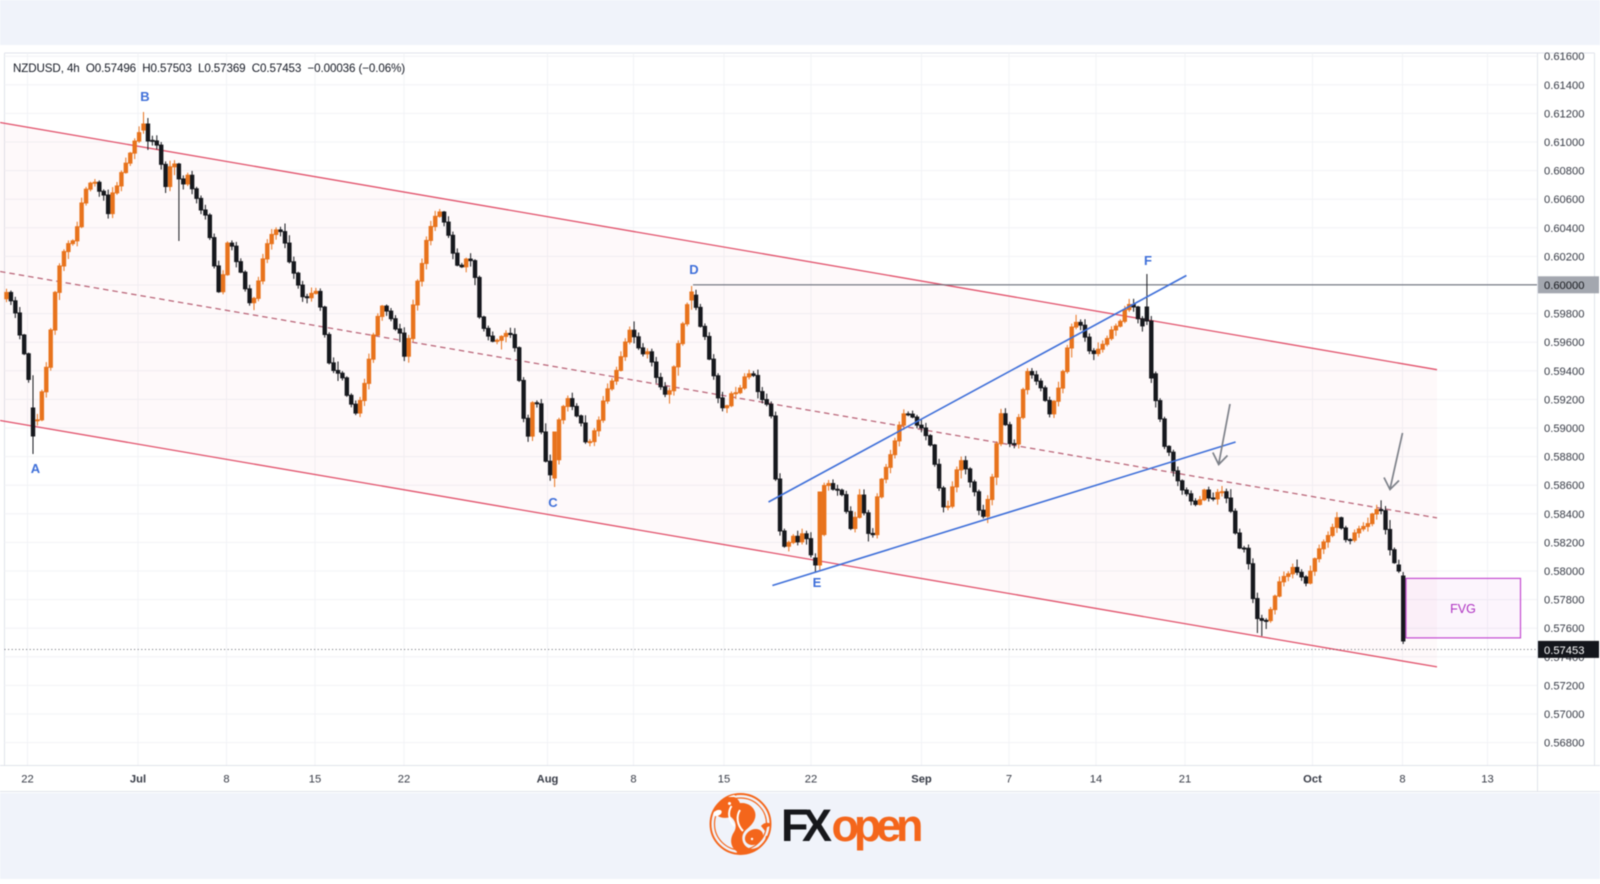  I want to click on svg-text: 0.61600, so click(1564, 57).